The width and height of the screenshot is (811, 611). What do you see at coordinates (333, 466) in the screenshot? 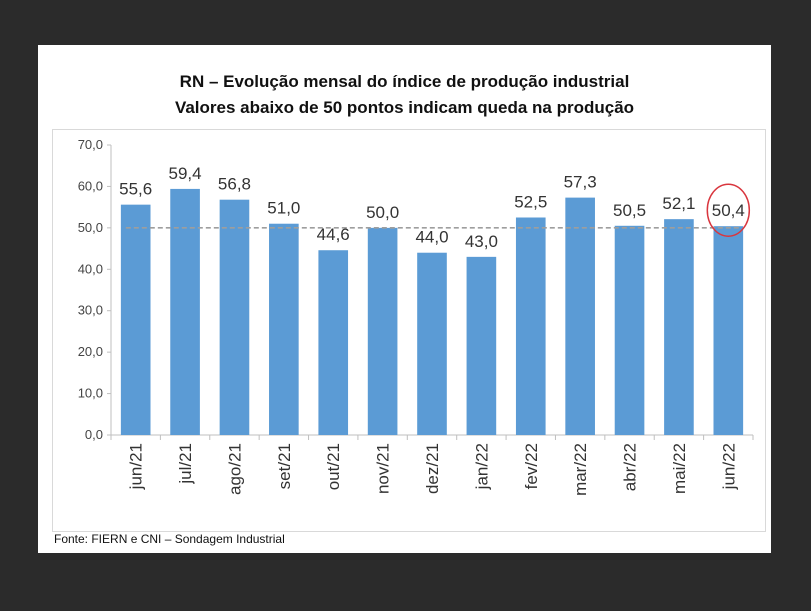
I see `x-tick-label: out/21` at bounding box center [333, 466].